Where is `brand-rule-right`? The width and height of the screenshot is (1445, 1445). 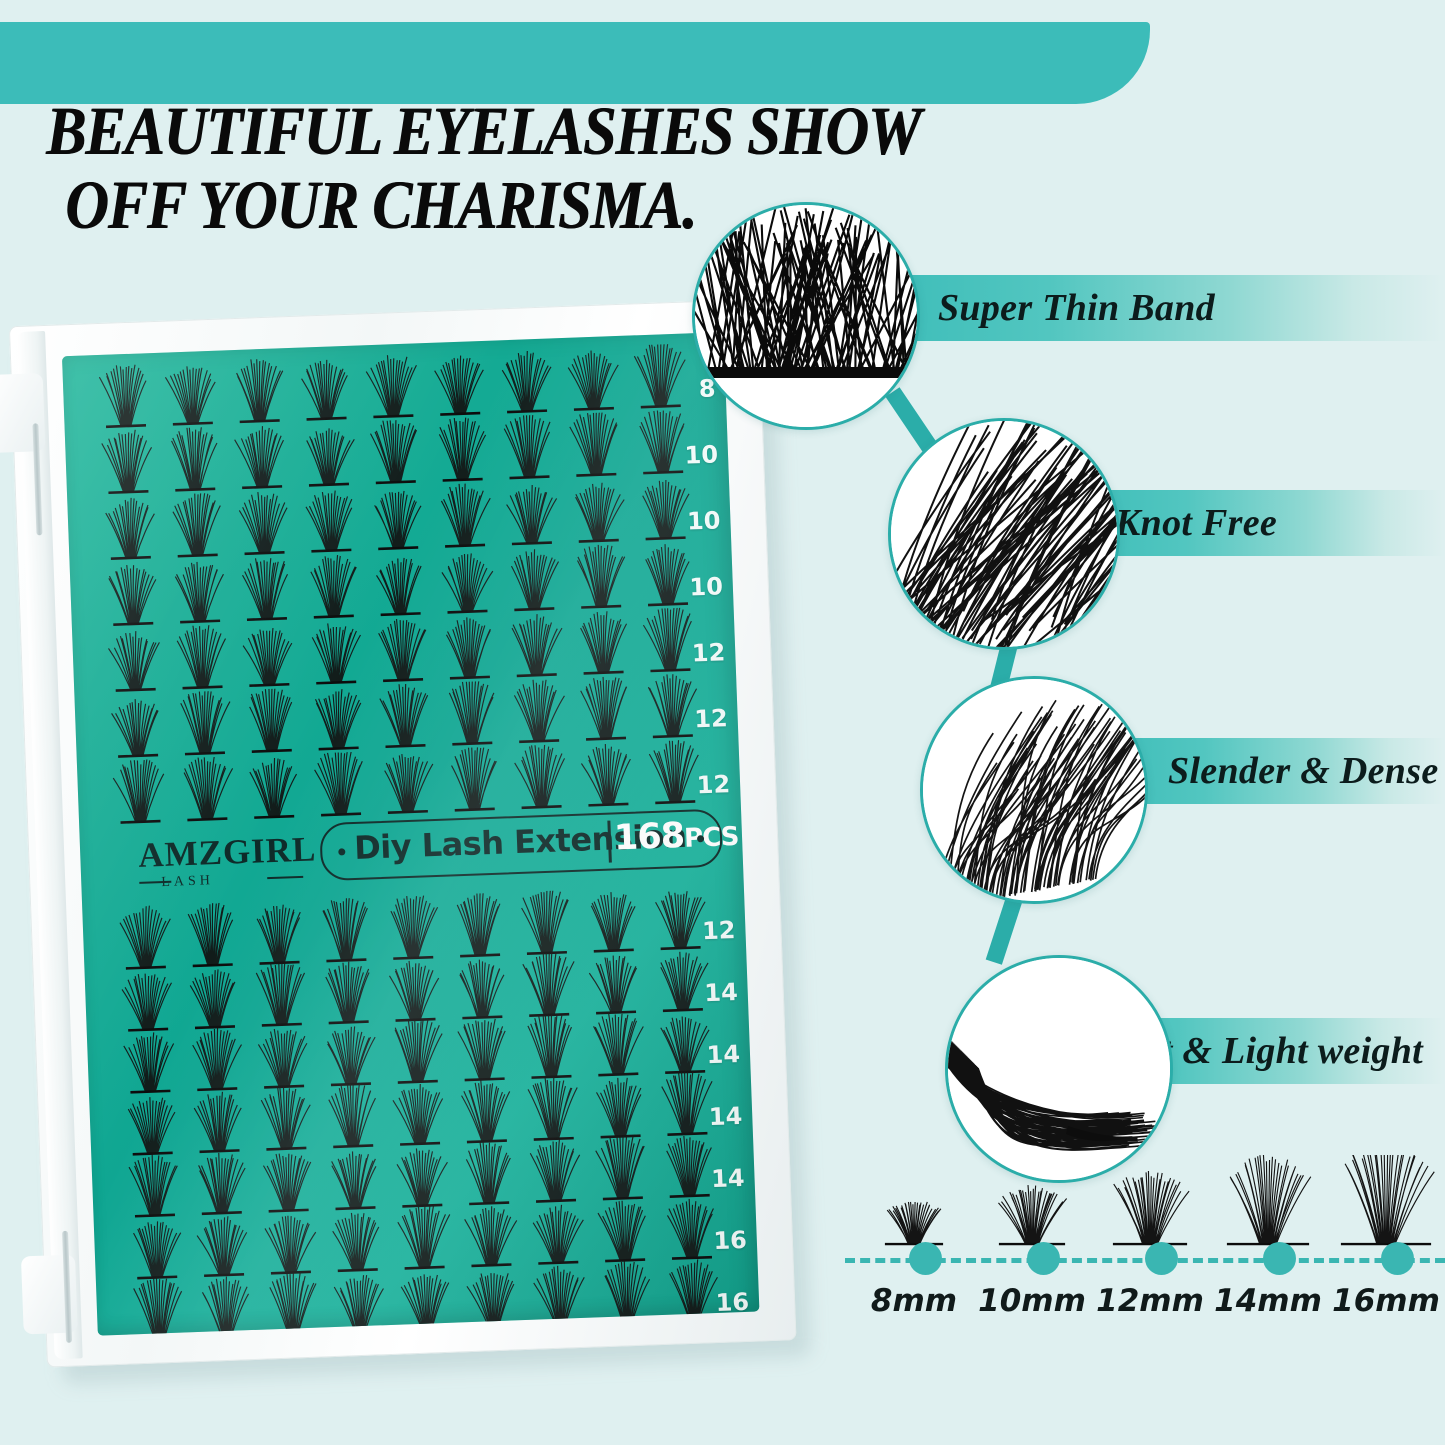
brand-rule-right is located at coordinates (285, 877).